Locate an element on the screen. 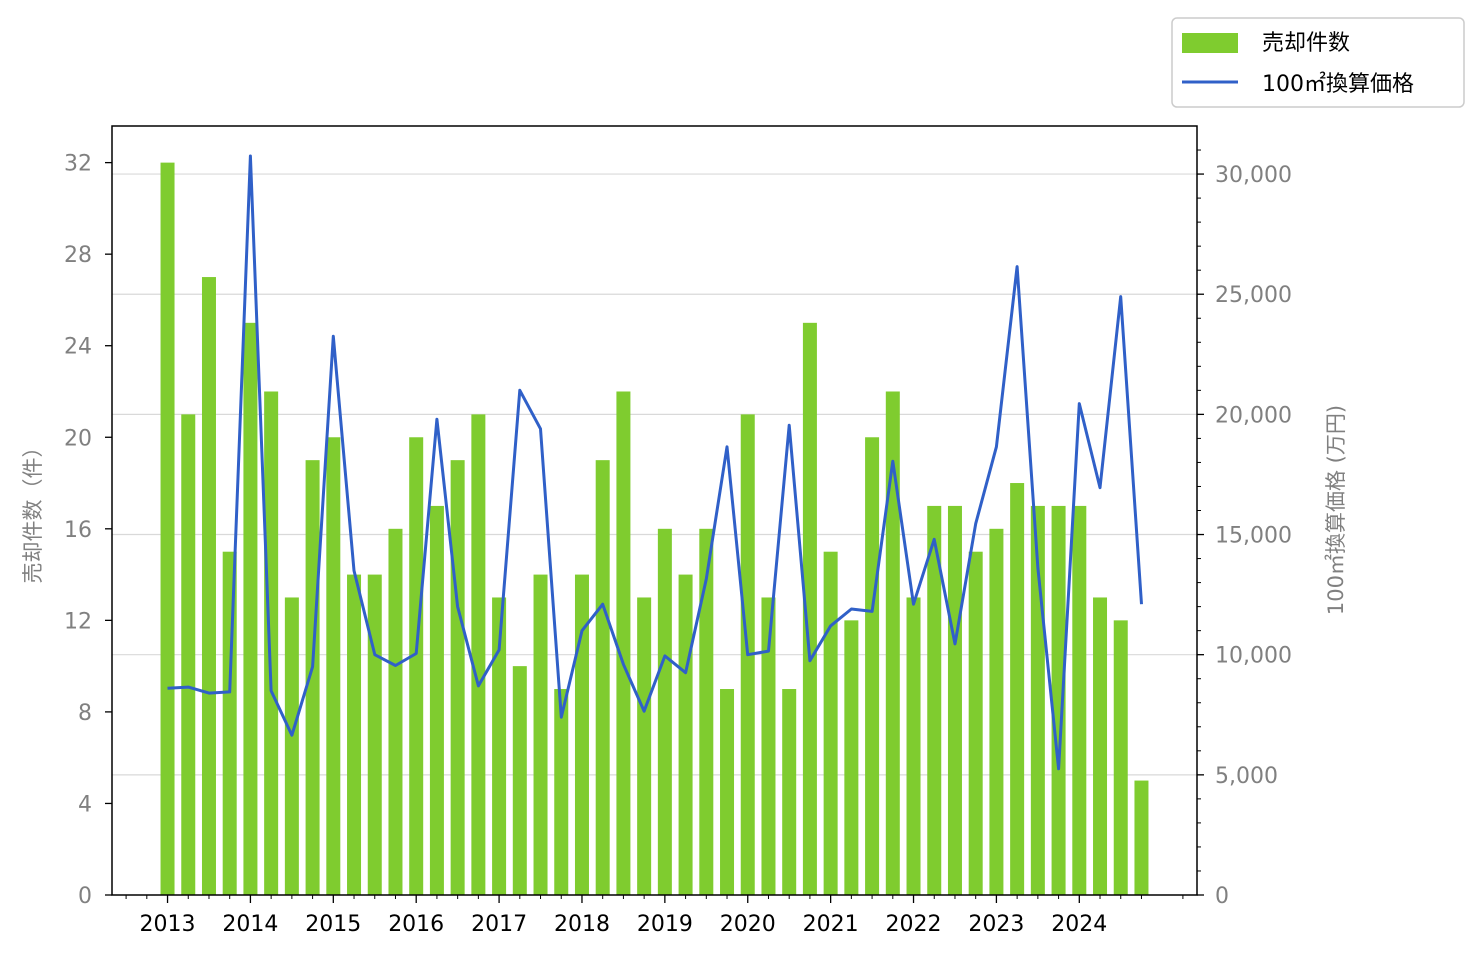 The image size is (1482, 961). legend-box is located at coordinates (1318, 62).